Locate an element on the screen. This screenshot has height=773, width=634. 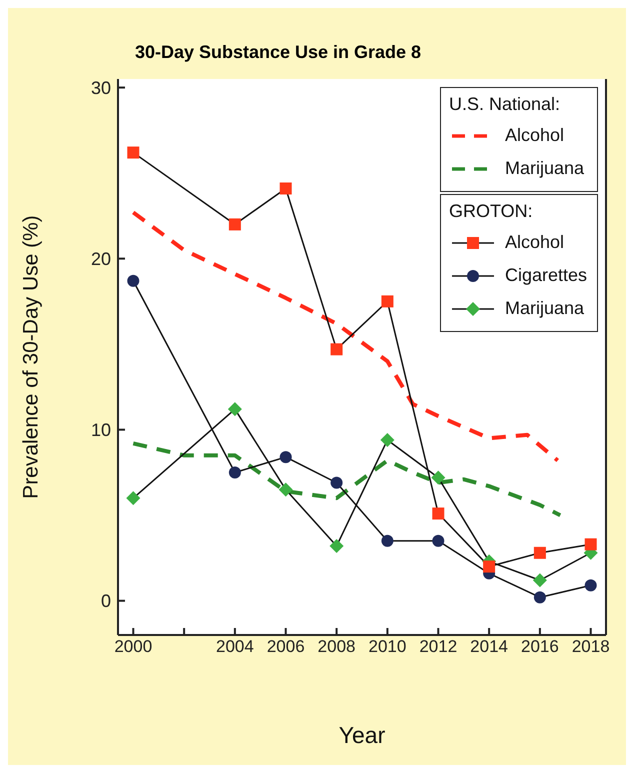
y-tick-label: 10 is located at coordinates (100, 430).